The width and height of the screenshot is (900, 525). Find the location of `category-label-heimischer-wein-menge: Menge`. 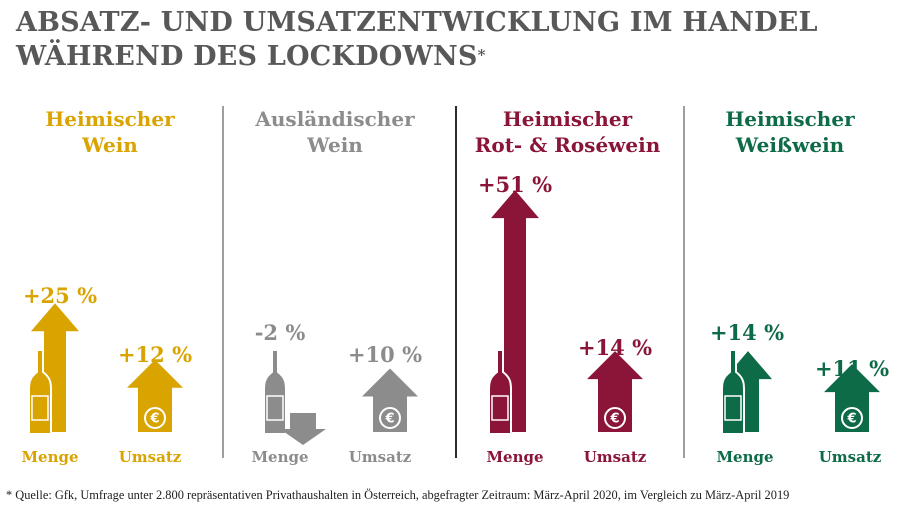

category-label-heimischer-wein-menge: Menge is located at coordinates (50, 457).